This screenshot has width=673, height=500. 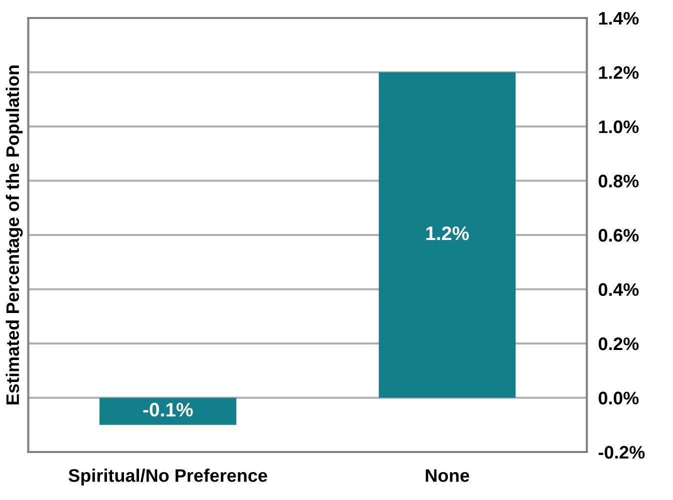 I want to click on data-label: 1.2%, so click(x=447, y=233).